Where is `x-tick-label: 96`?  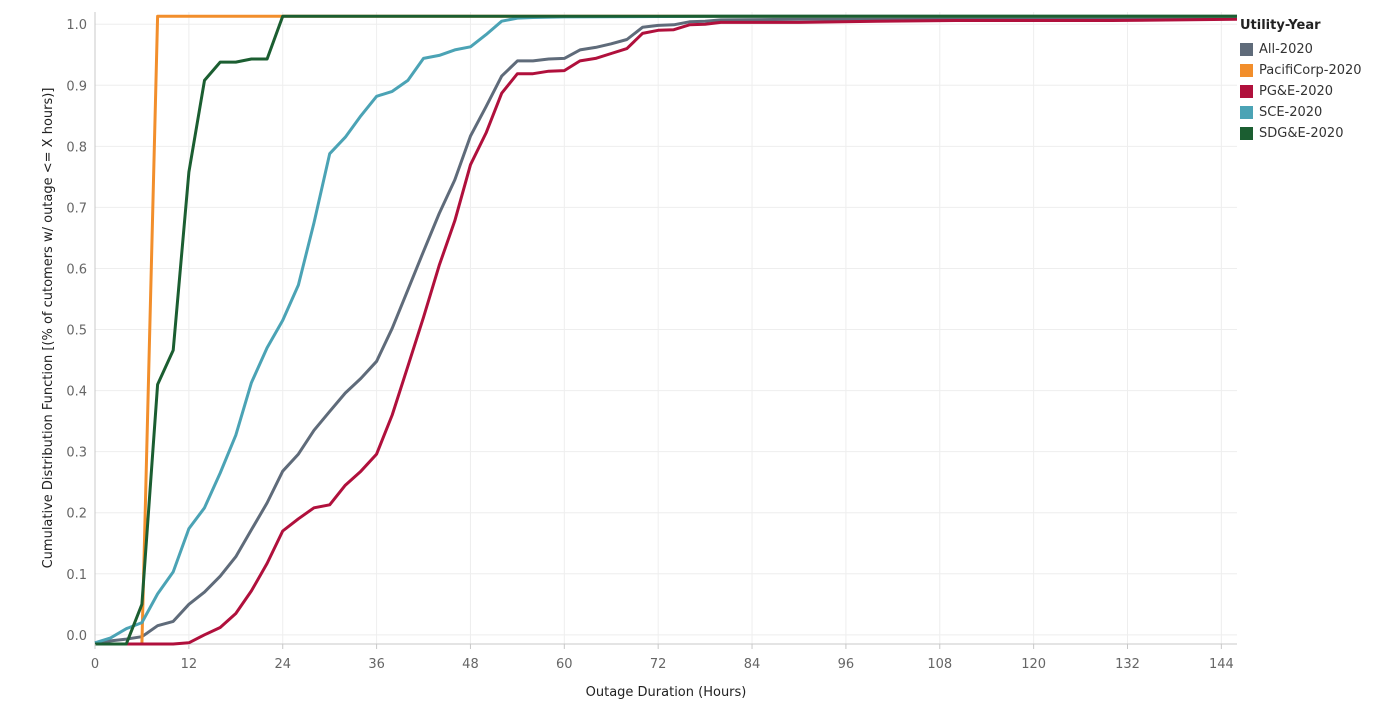
x-tick-label: 96 is located at coordinates (846, 664).